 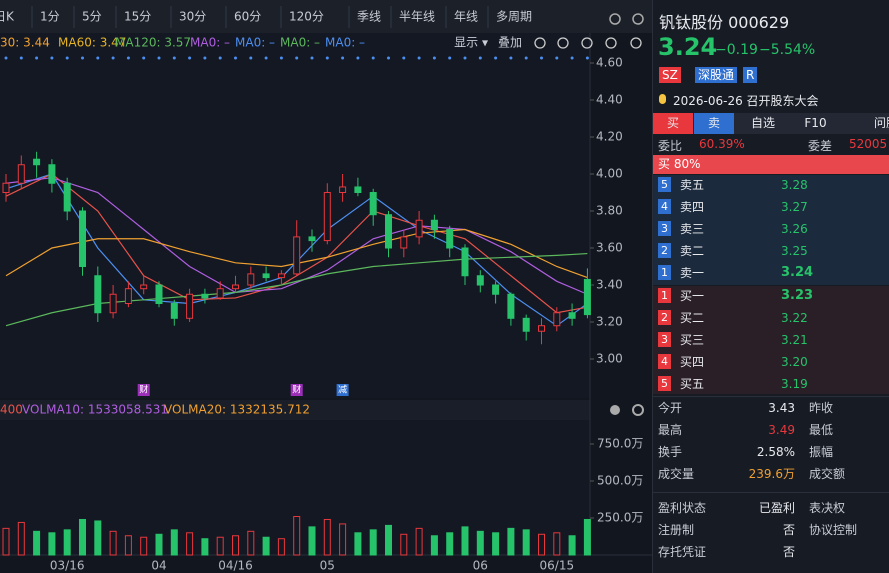 I want to click on x-tick-label: 06/15, so click(x=557, y=566).